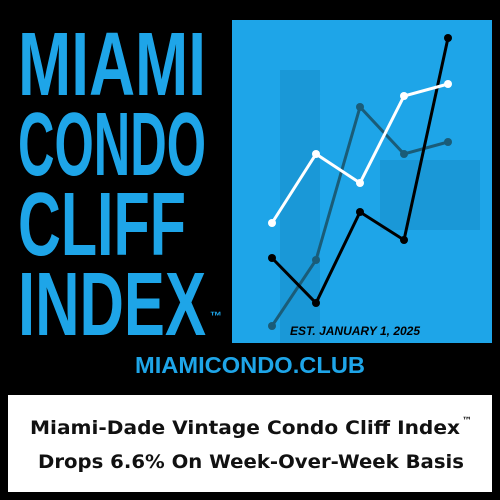  Describe the element at coordinates (112, 305) in the screenshot. I see `logo-word: INDEX` at that location.